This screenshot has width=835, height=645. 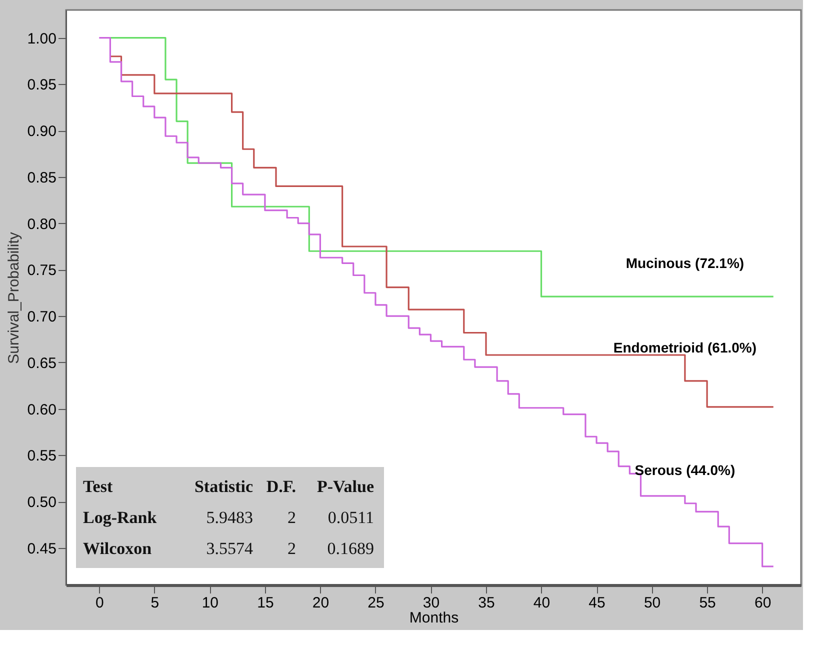 I want to click on y-tick-label: 0.85, so click(x=41, y=177).